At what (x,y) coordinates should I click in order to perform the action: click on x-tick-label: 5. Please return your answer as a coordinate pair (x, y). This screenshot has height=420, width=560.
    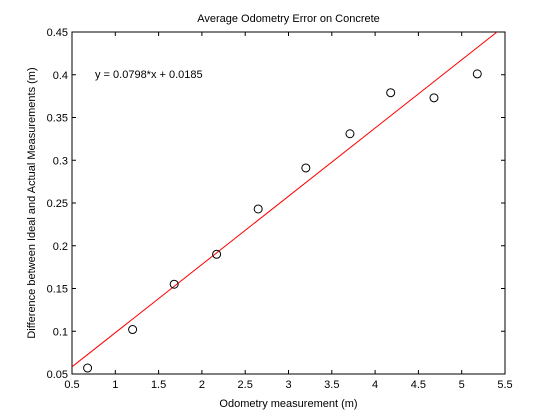
    Looking at the image, I should click on (462, 385).